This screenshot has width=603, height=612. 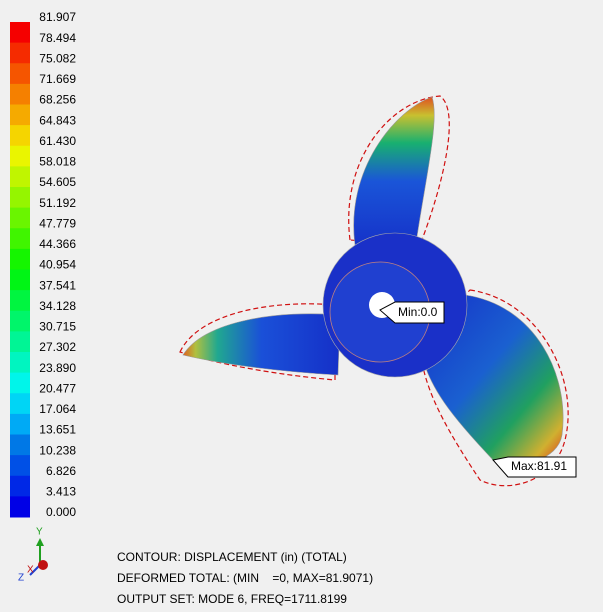 What do you see at coordinates (21, 578) in the screenshot?
I see `z-label: Z` at bounding box center [21, 578].